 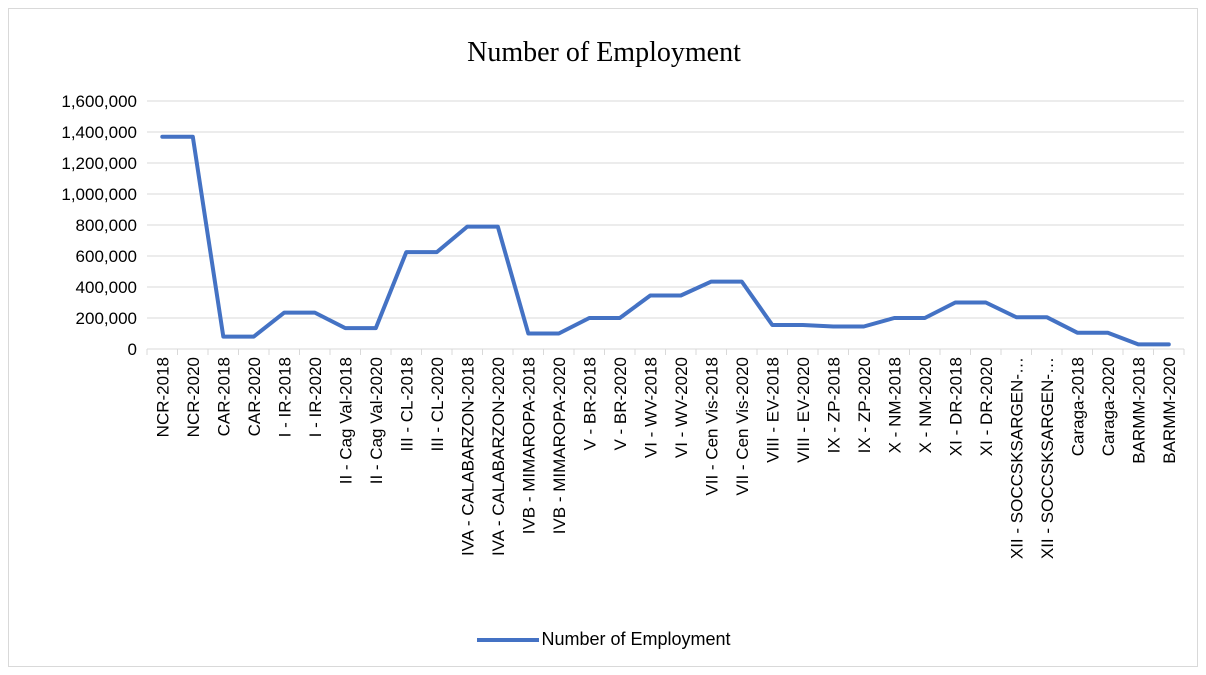 I want to click on x-tick-label: CAR-2018, so click(x=223, y=396).